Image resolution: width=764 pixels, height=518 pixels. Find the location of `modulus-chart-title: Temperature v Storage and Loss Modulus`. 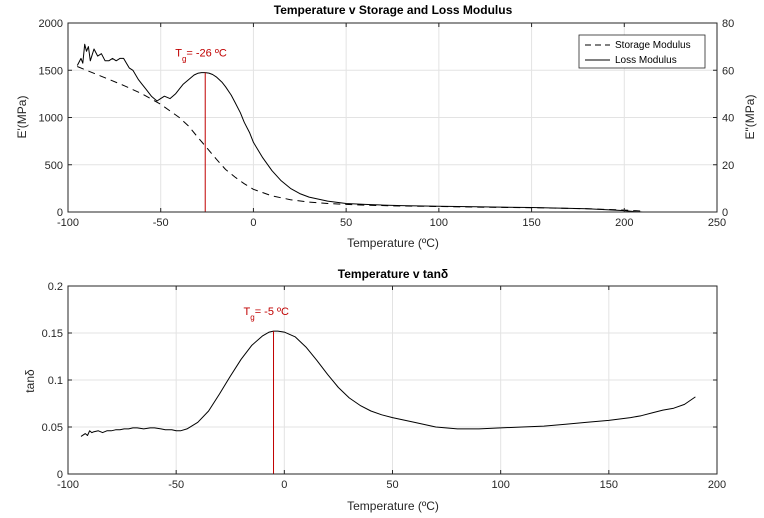

modulus-chart-title: Temperature v Storage and Loss Modulus is located at coordinates (393, 10).